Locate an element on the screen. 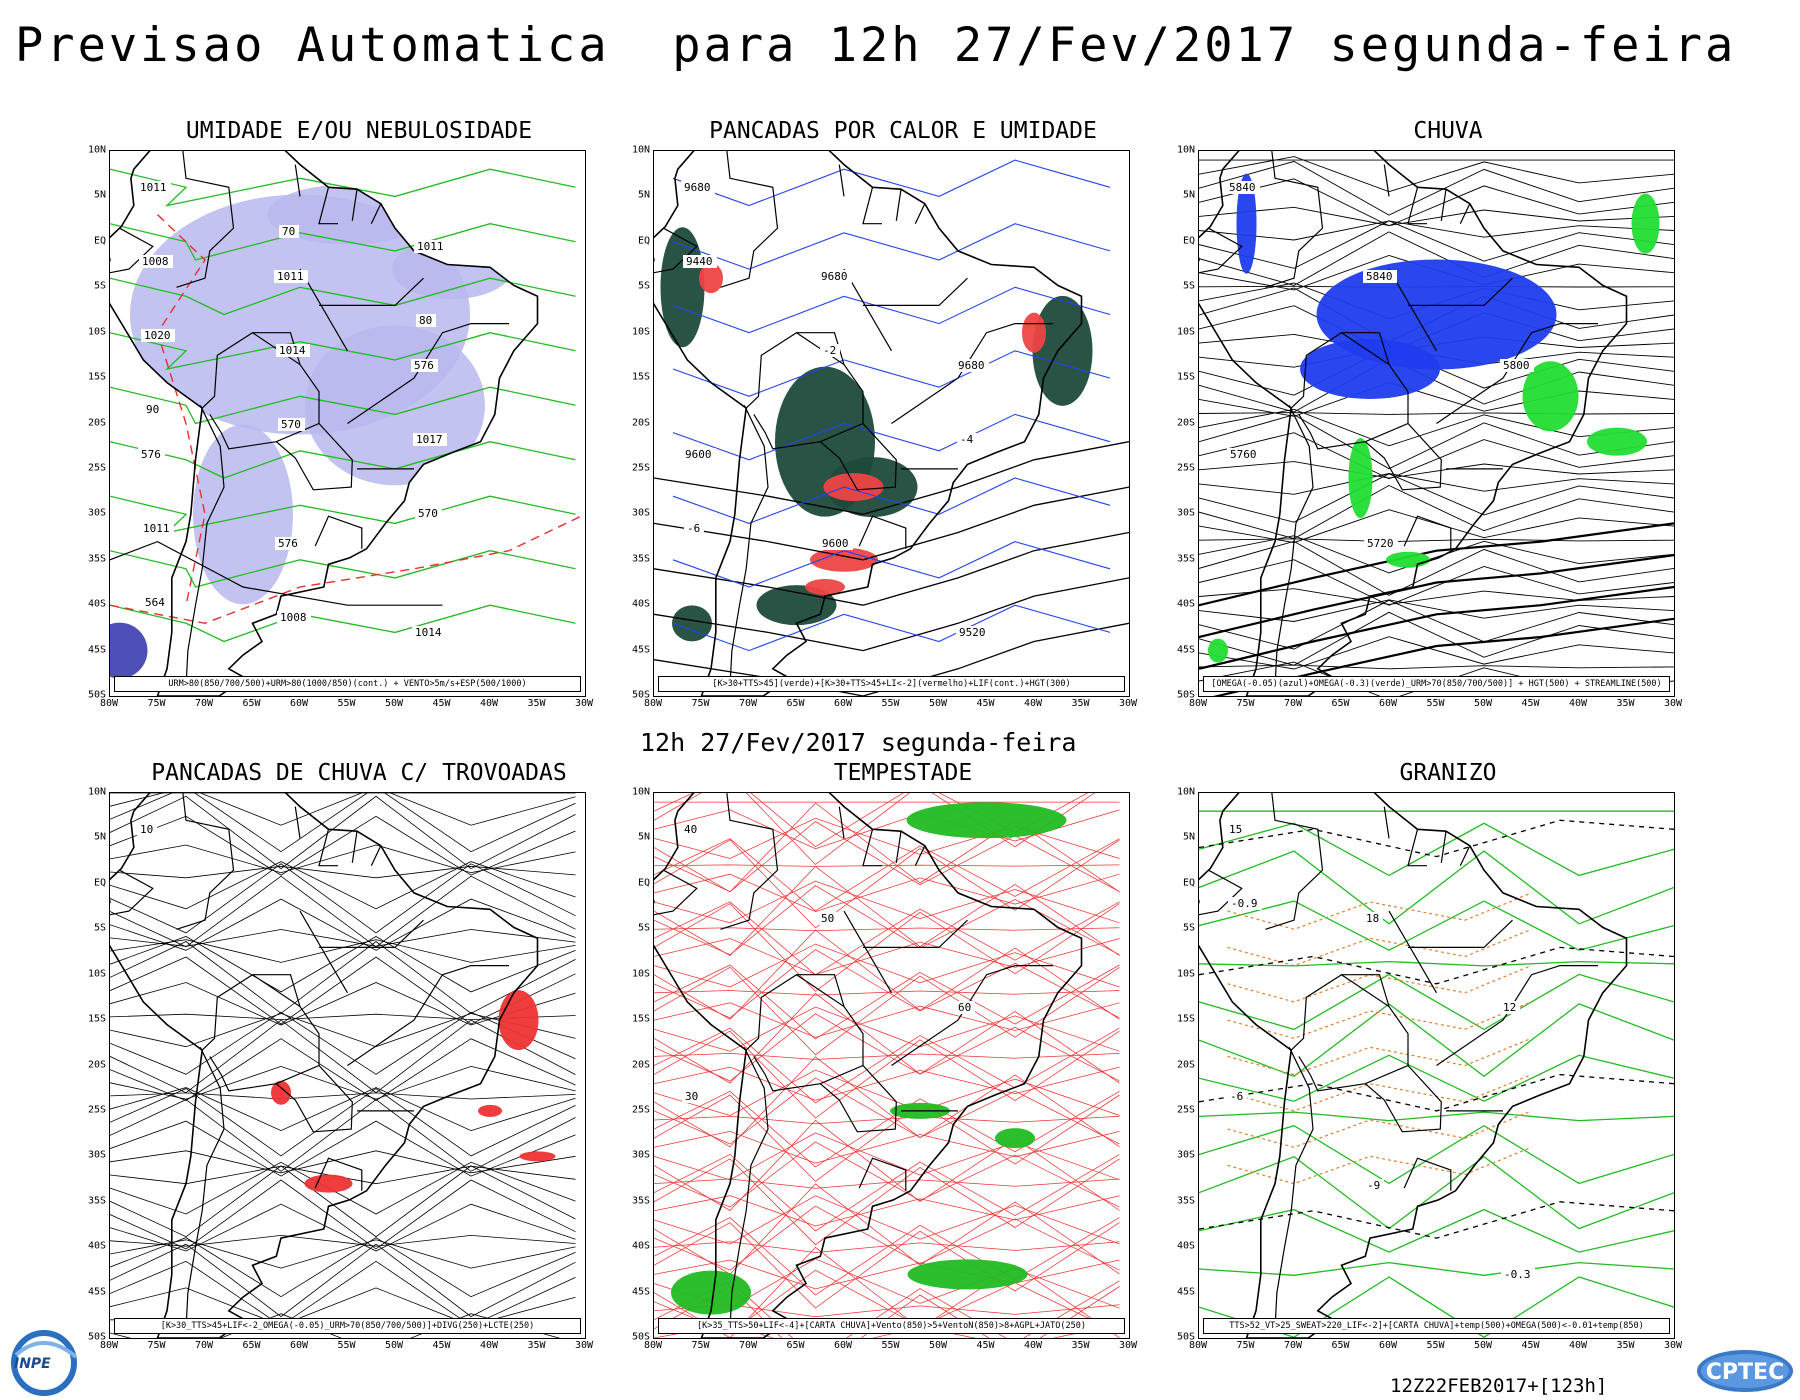  contour-value-label: -2 is located at coordinates (829, 350).